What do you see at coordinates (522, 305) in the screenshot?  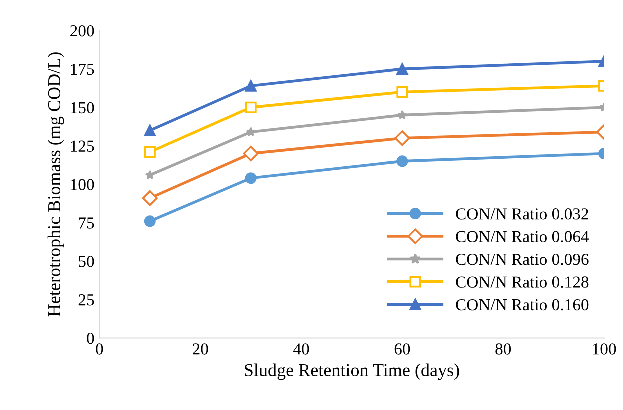 I see `legend-label: CON/N Ratio 0.160` at bounding box center [522, 305].